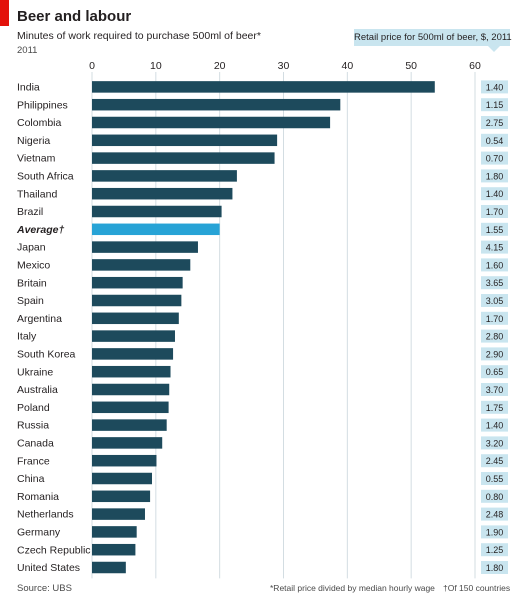 This screenshot has height=600, width=526. I want to click on category-label: Brazil, so click(30, 212).